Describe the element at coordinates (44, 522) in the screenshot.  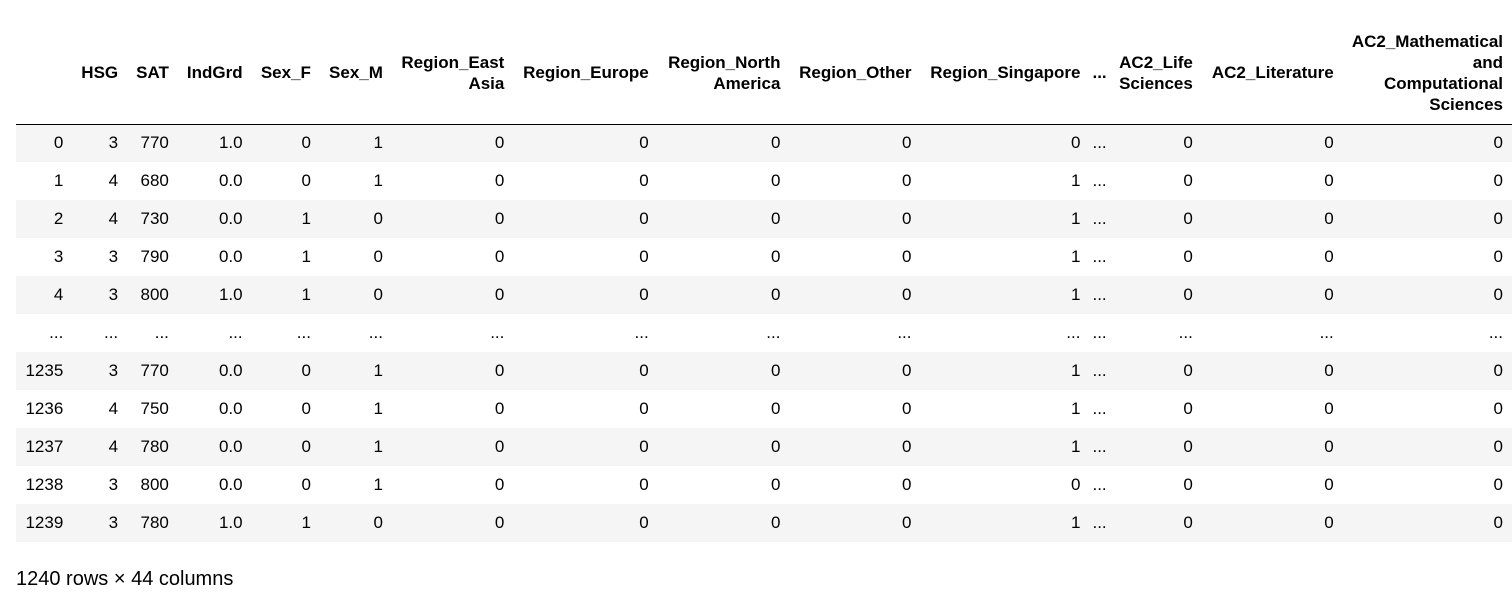
I see `row-index: 1239` at that location.